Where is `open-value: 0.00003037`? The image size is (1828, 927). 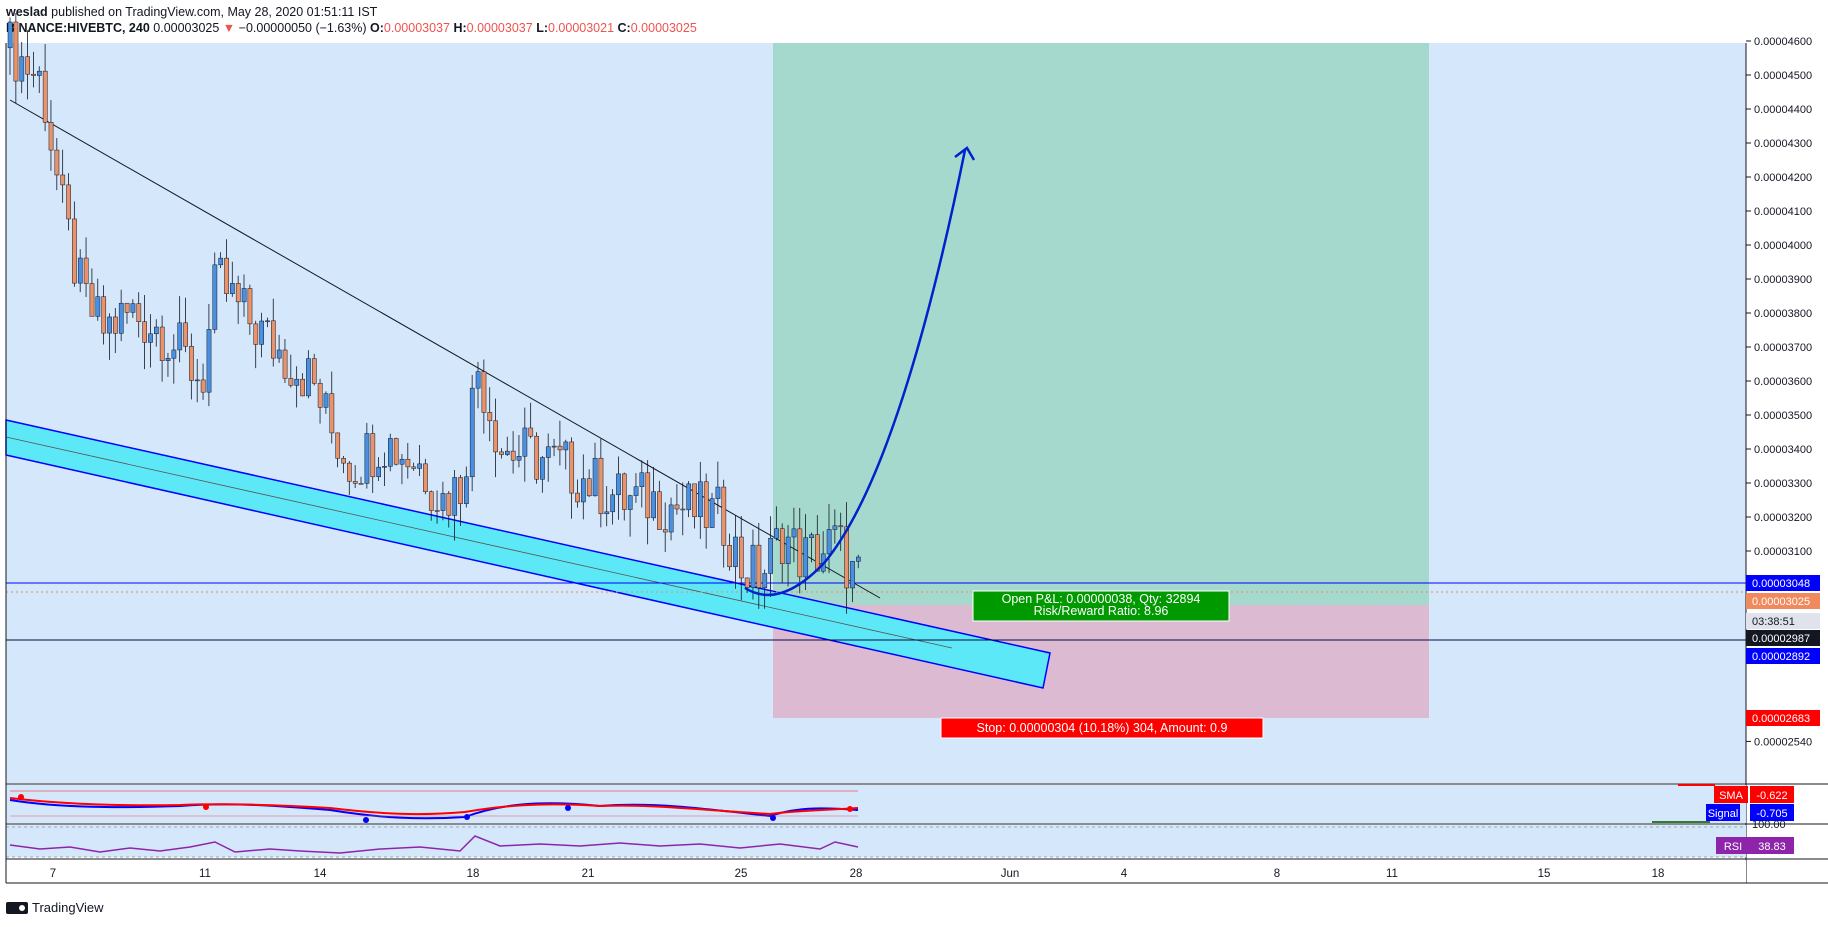 open-value: 0.00003037 is located at coordinates (416, 28).